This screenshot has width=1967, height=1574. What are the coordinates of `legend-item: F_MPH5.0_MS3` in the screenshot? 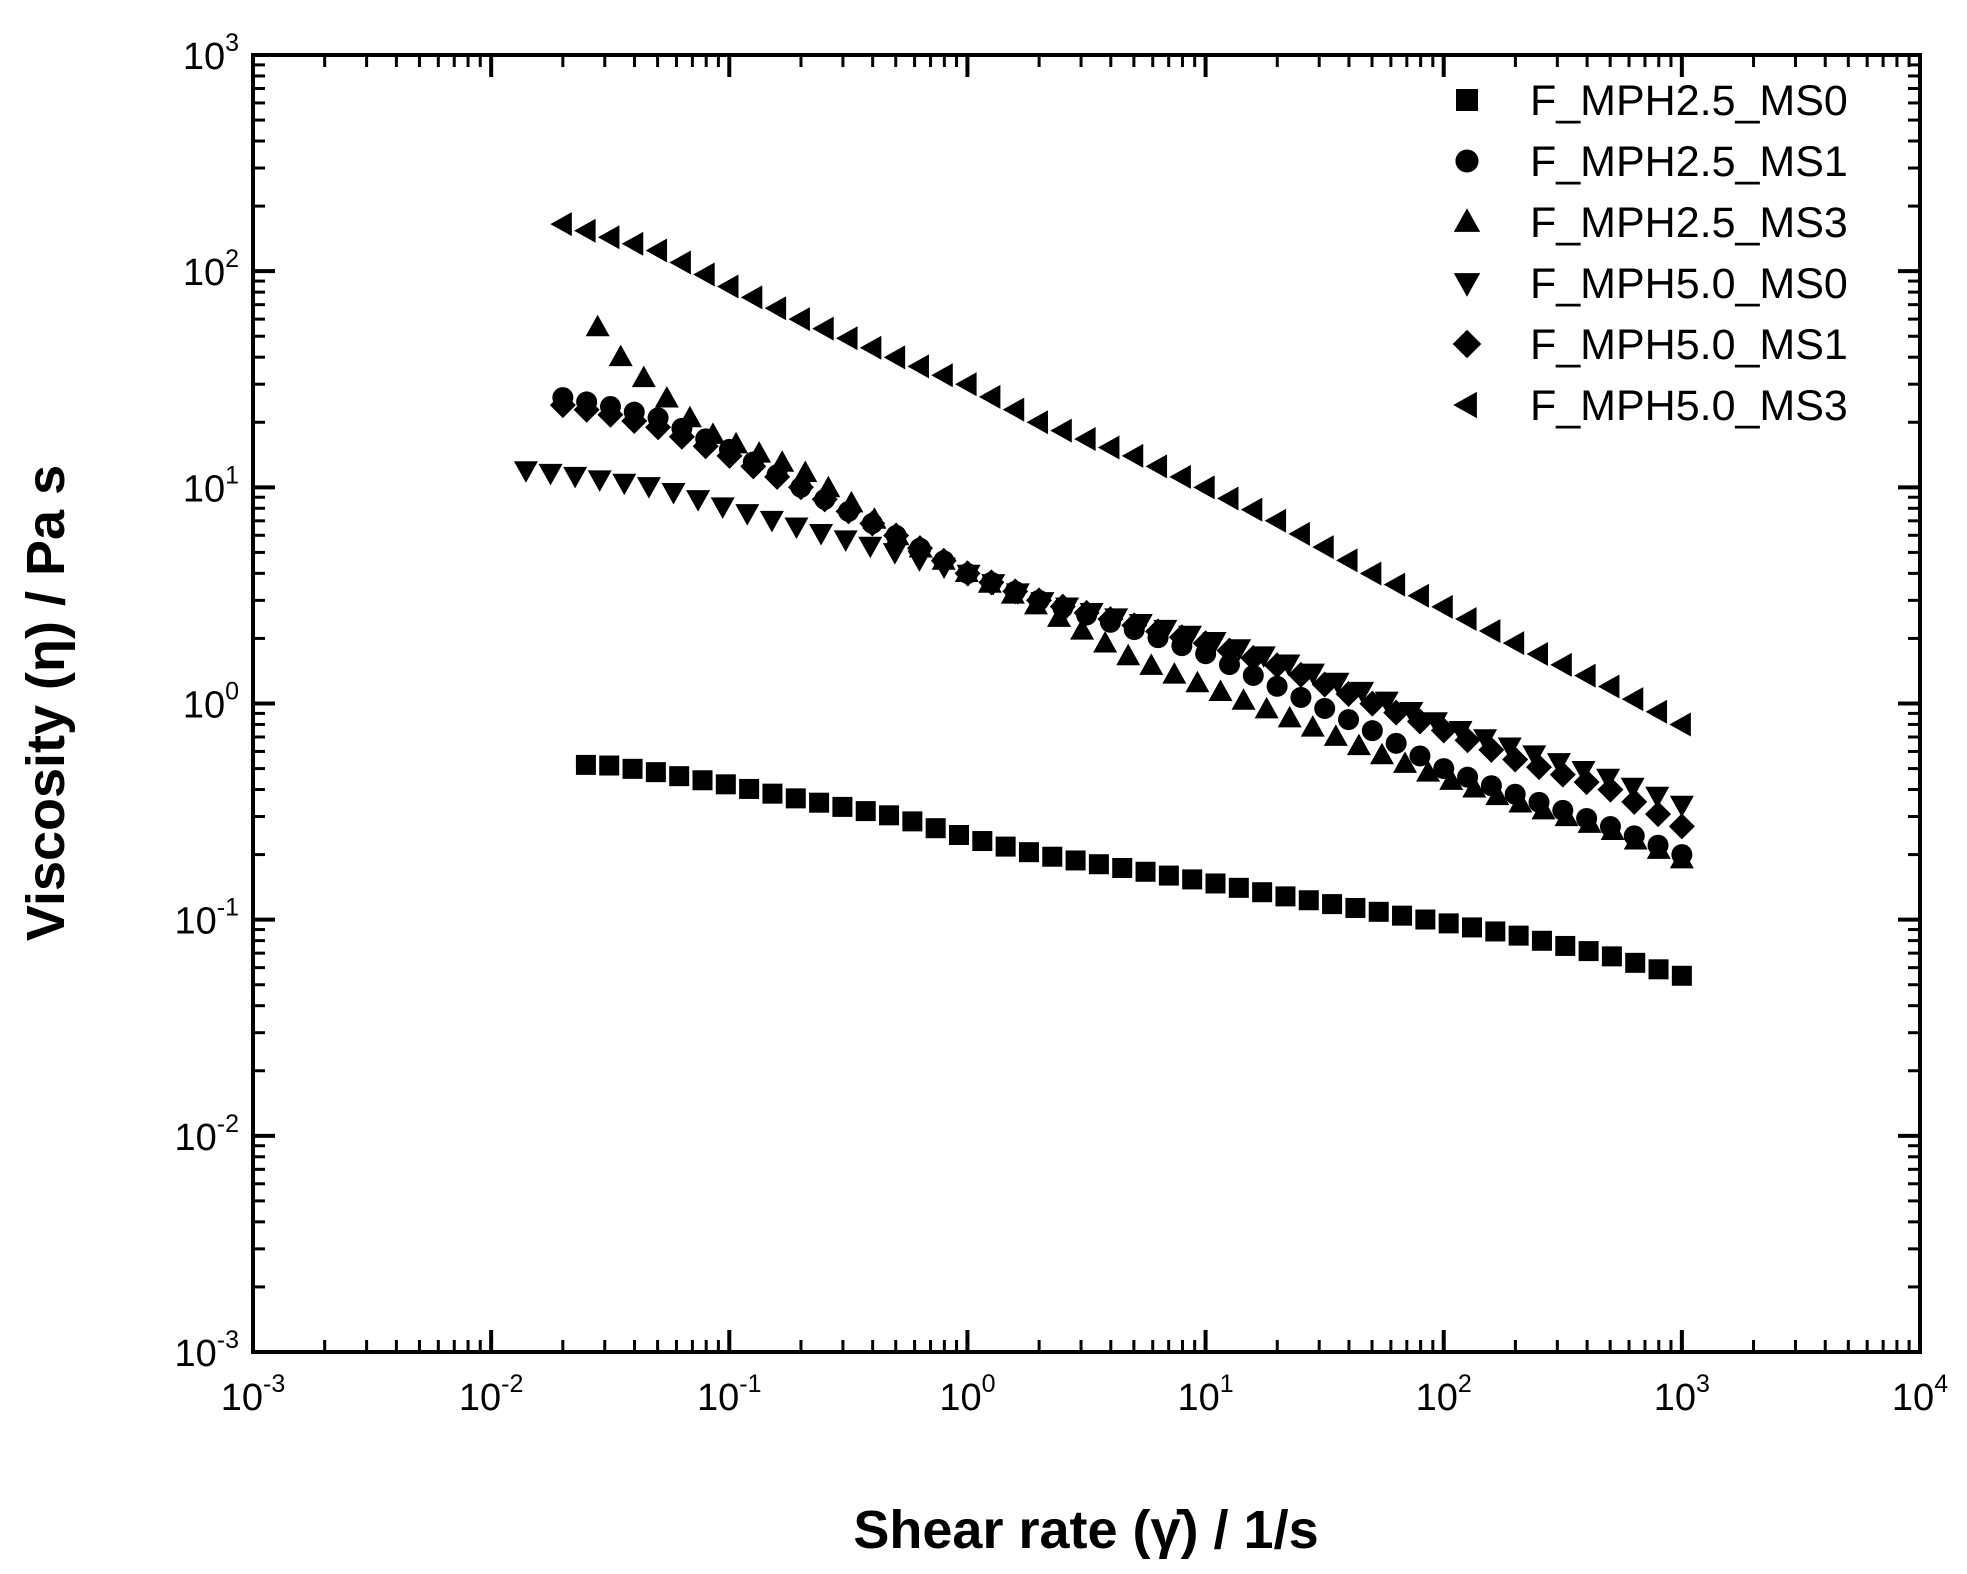 It's located at (1650, 406).